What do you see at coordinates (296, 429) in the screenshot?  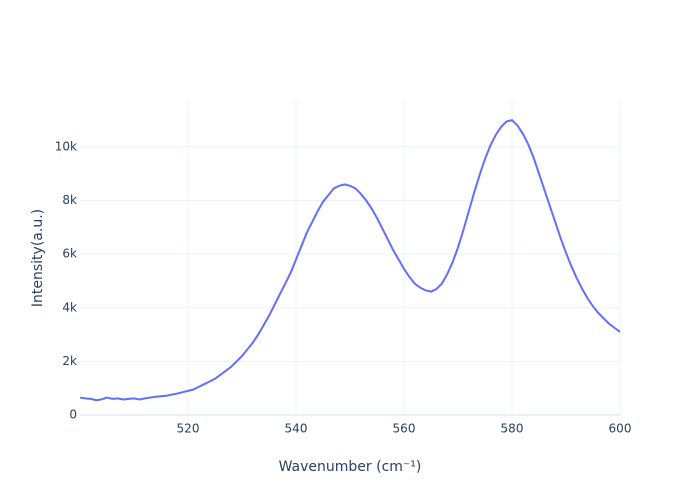 I see `x-tick-label: 540` at bounding box center [296, 429].